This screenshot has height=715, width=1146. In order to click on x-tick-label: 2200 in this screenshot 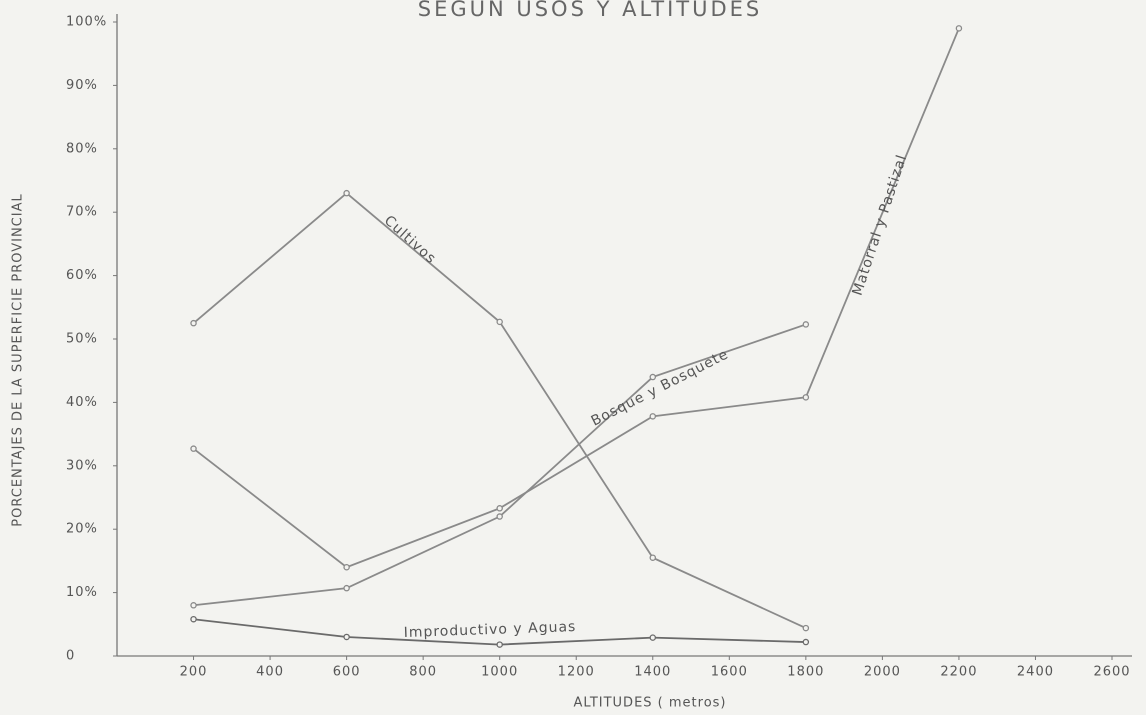, I will do `click(958, 672)`.